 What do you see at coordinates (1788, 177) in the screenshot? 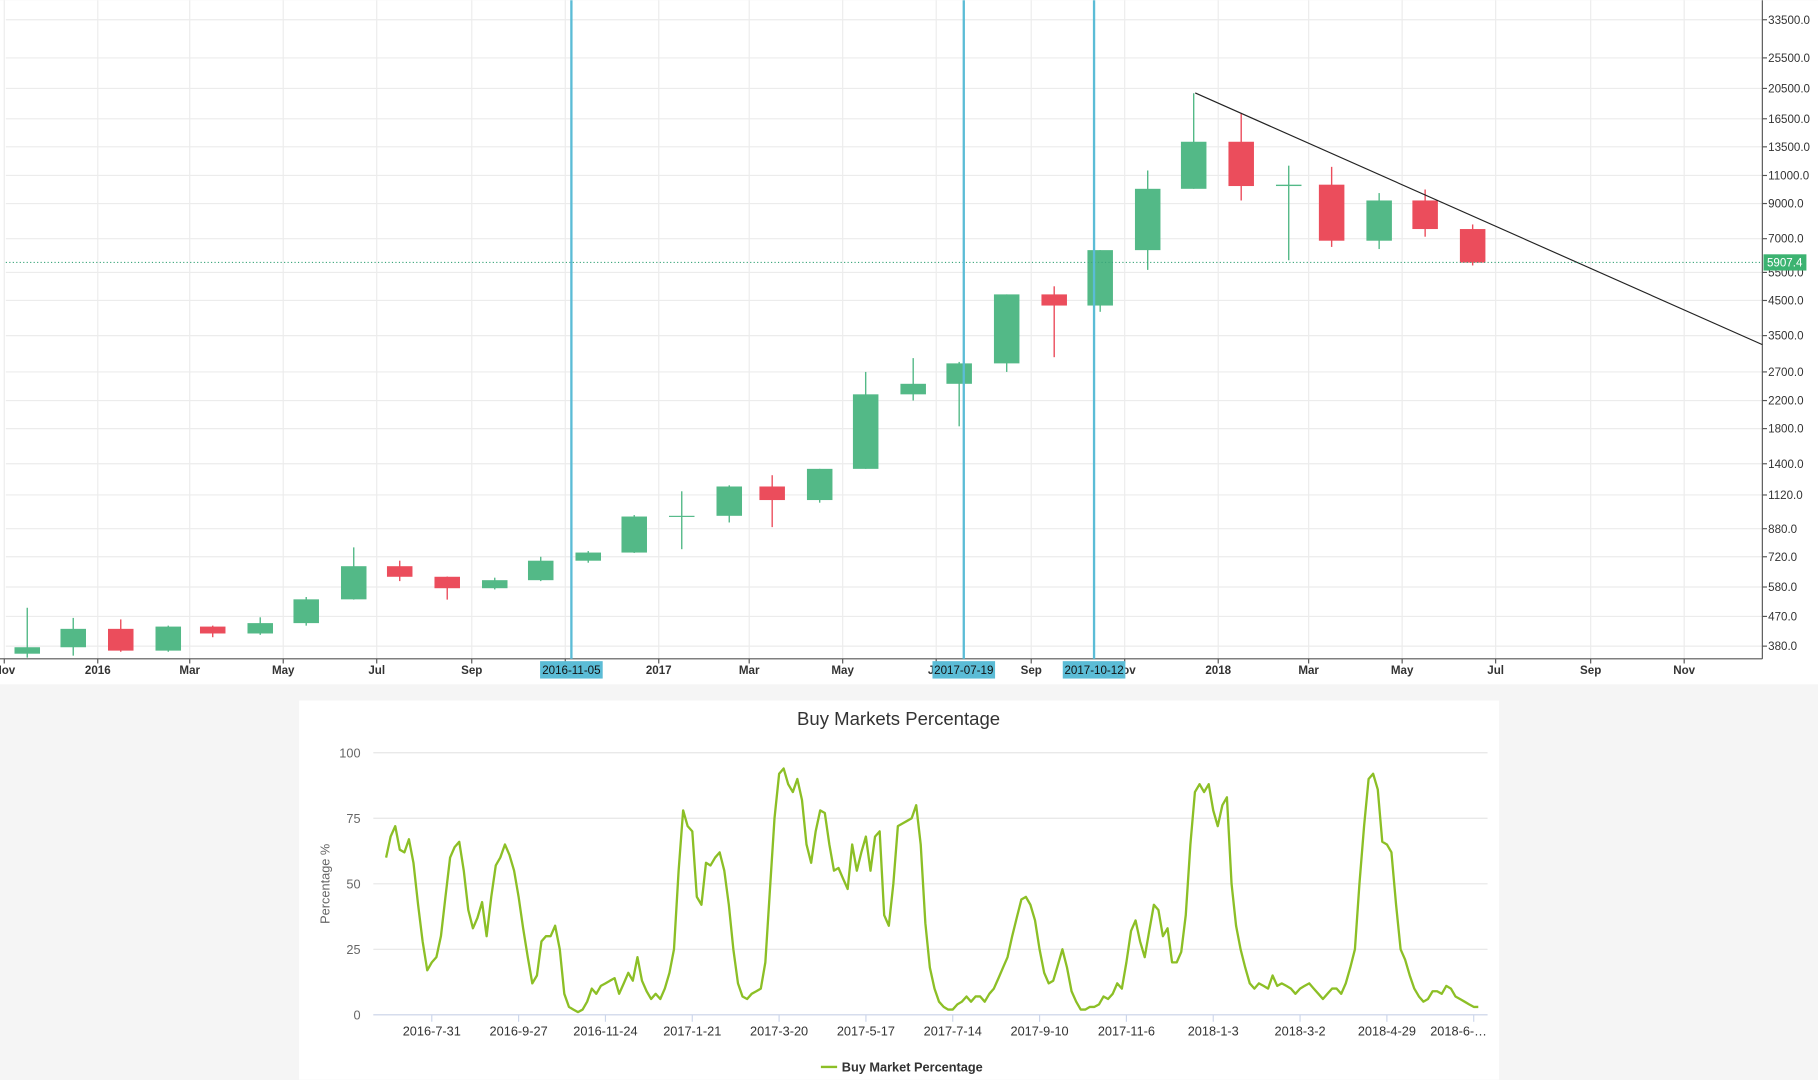
I see `y-tick-label: 11000.0` at bounding box center [1788, 177].